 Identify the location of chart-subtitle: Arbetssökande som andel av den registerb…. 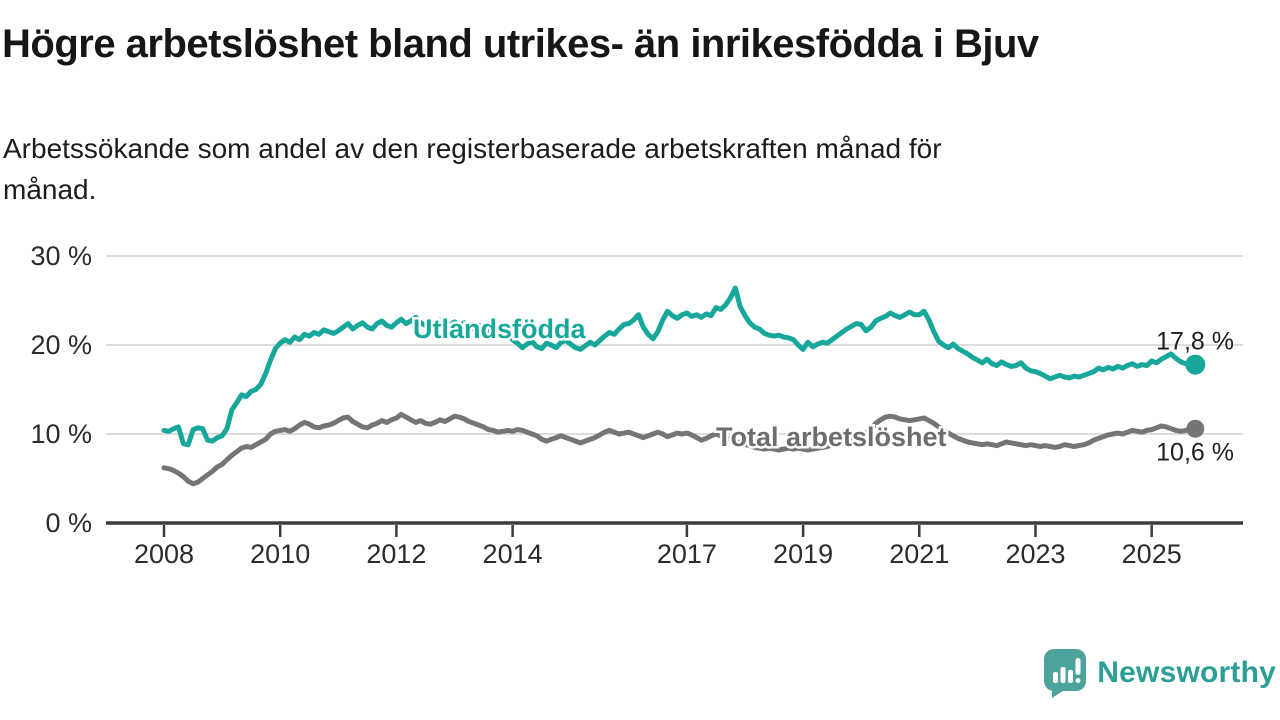
(590, 169).